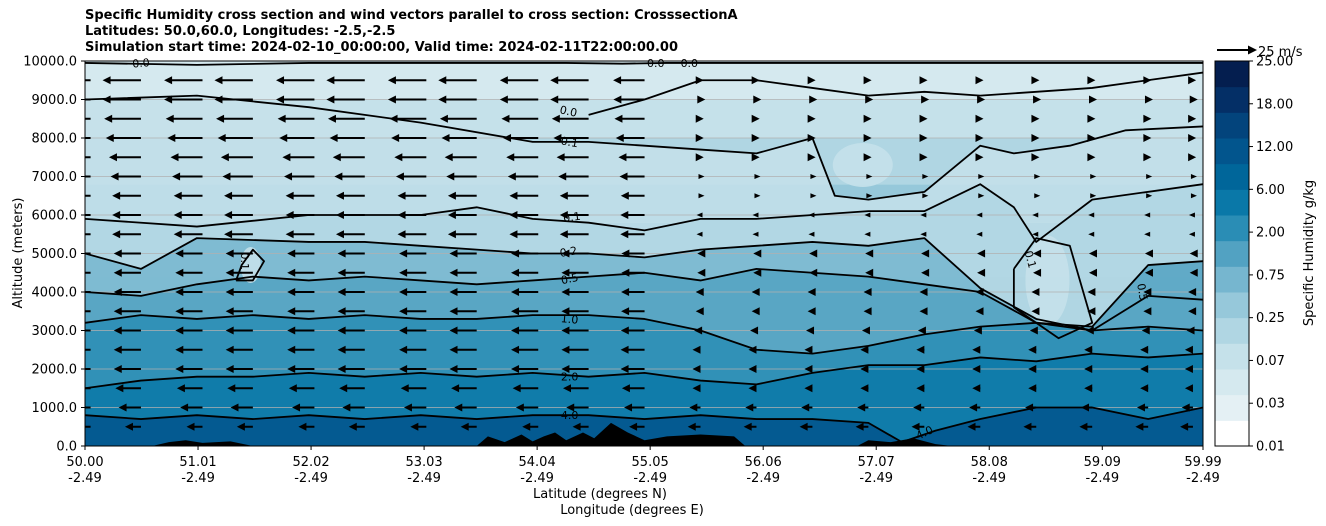 This screenshot has height=526, width=1326. Describe the element at coordinates (1274, 147) in the screenshot. I see `colorbar-tick-label: 12.00` at that location.